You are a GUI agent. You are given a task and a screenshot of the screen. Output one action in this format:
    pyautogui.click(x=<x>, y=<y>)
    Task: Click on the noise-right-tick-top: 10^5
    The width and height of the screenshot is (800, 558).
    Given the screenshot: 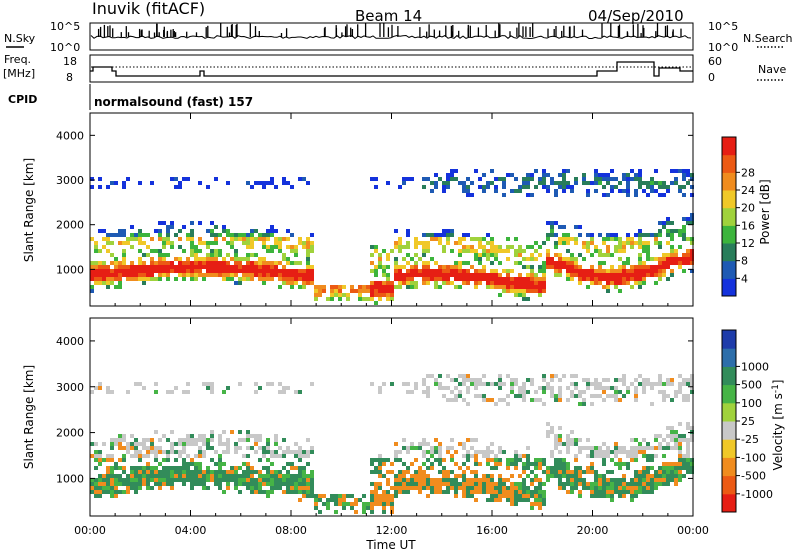 What is the action you would take?
    pyautogui.click(x=723, y=26)
    